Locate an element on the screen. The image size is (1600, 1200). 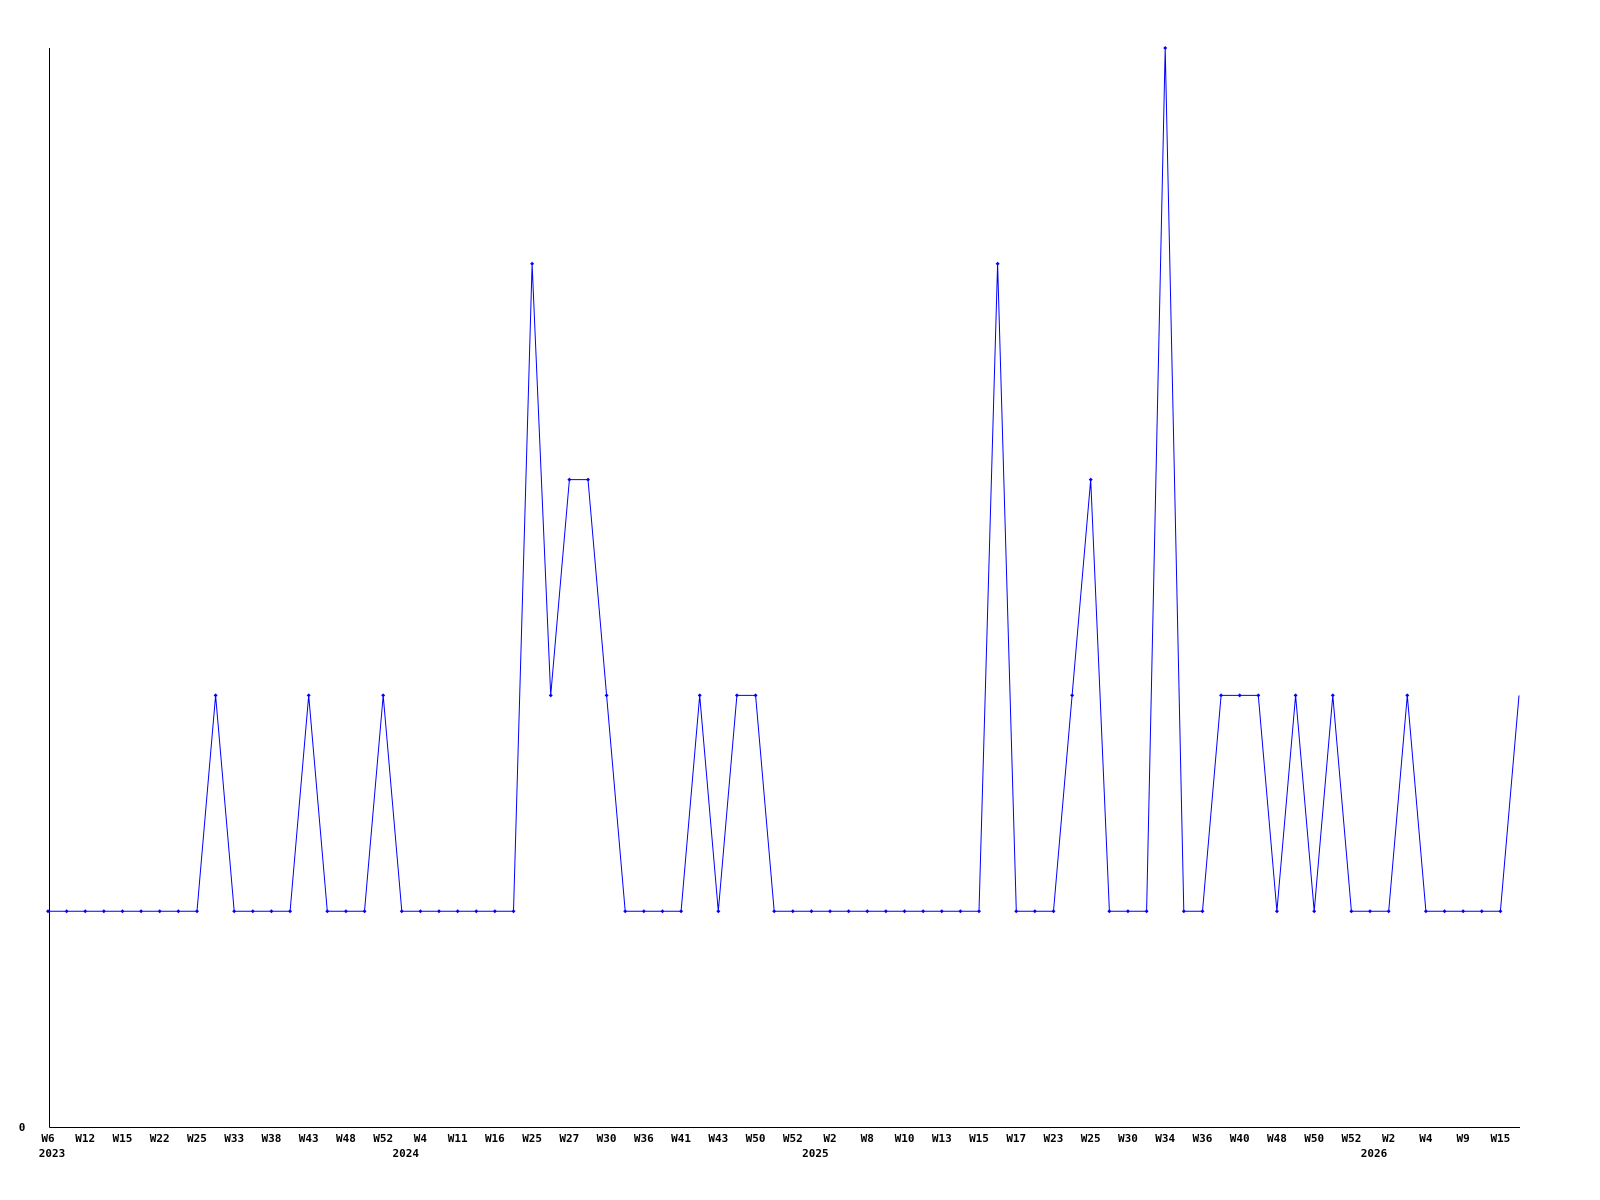
x-tick-label: W8 is located at coordinates (867, 1138).